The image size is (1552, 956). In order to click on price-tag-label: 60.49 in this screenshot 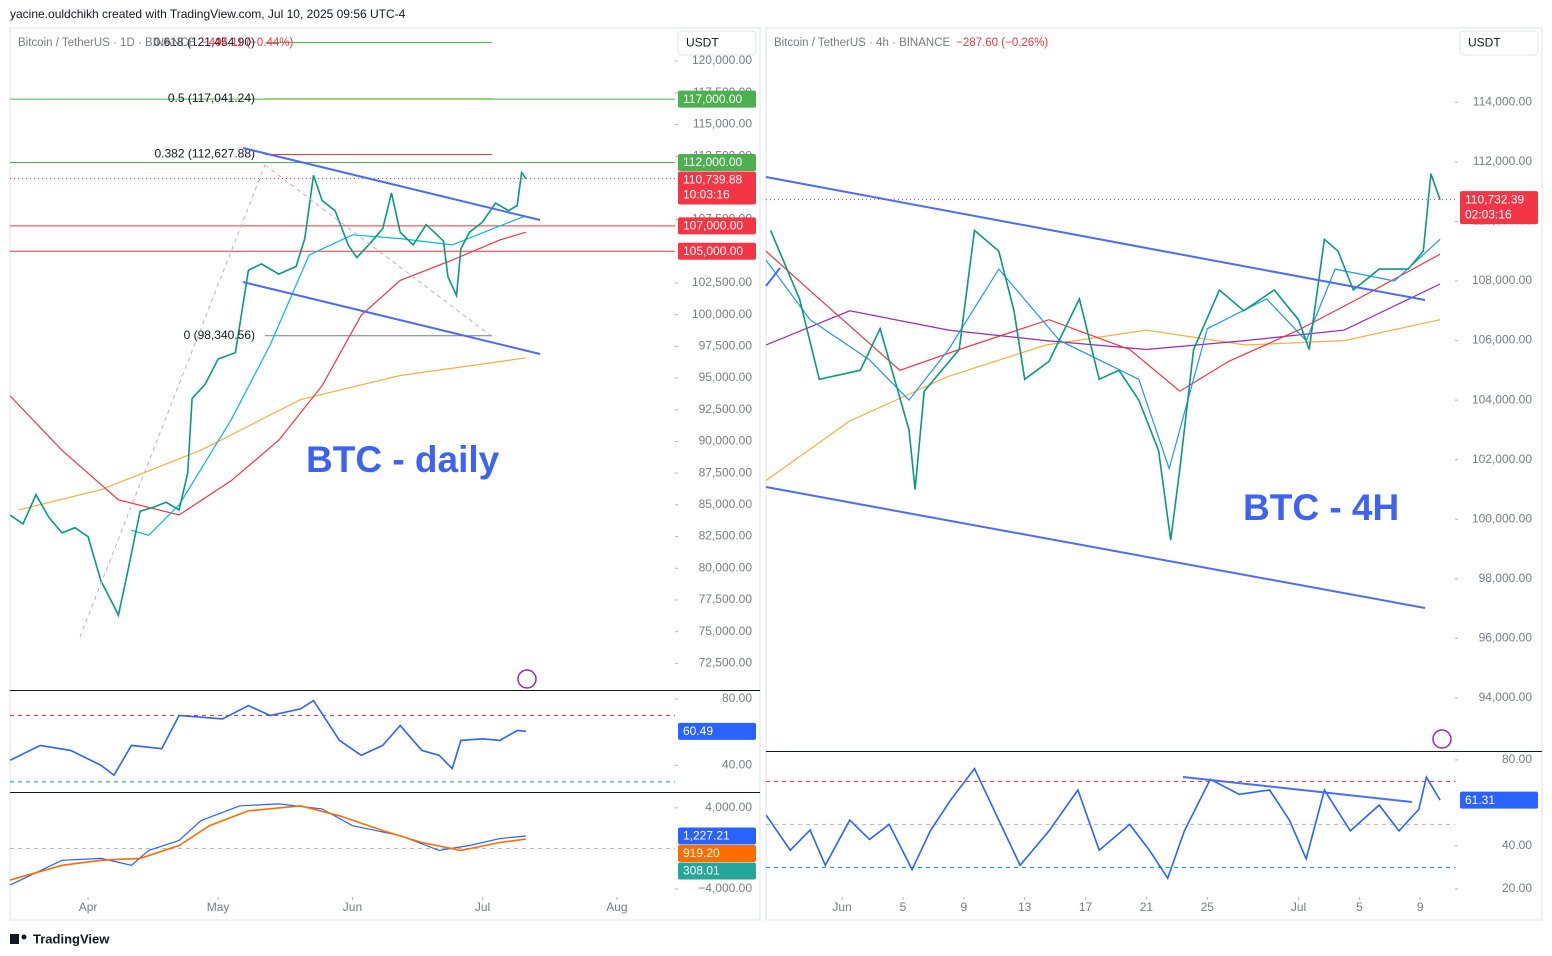, I will do `click(698, 731)`.